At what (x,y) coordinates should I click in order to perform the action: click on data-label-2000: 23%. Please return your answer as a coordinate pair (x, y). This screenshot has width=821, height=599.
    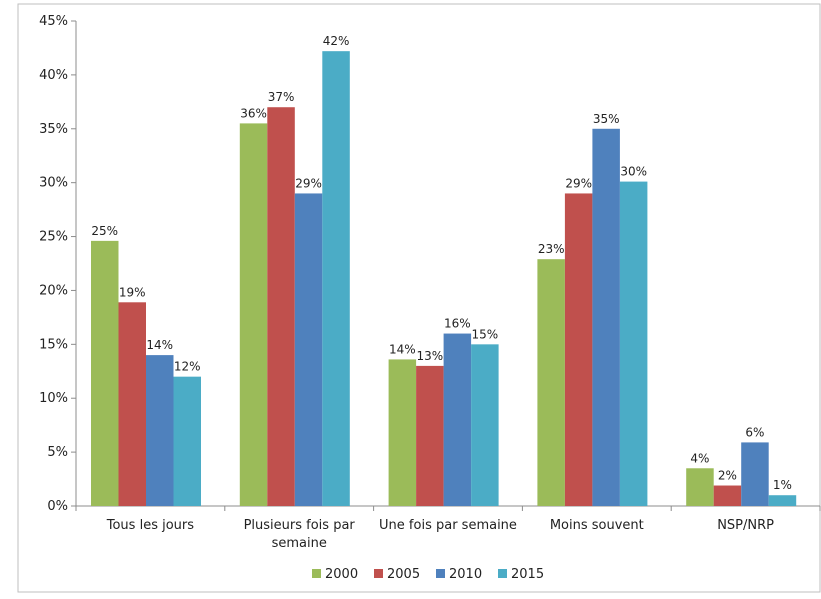
    Looking at the image, I should click on (551, 249).